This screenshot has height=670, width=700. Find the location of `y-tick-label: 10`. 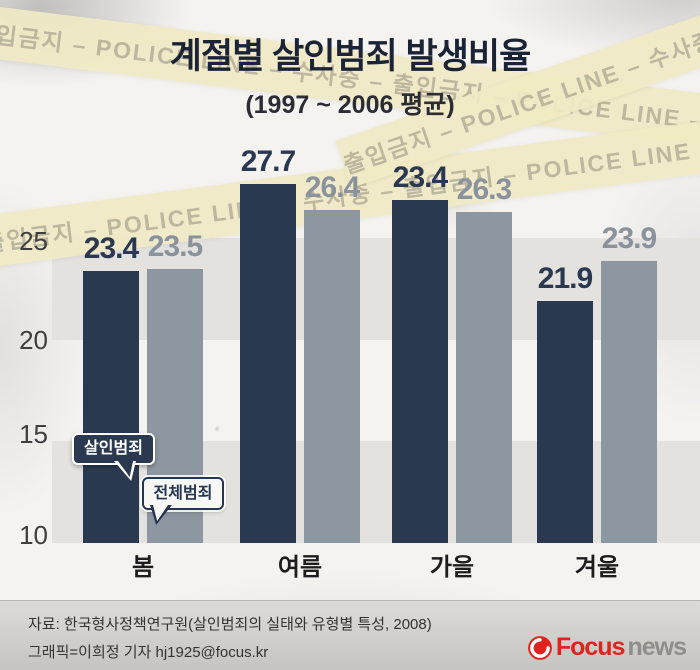

y-tick-label: 10 is located at coordinates (33, 535).